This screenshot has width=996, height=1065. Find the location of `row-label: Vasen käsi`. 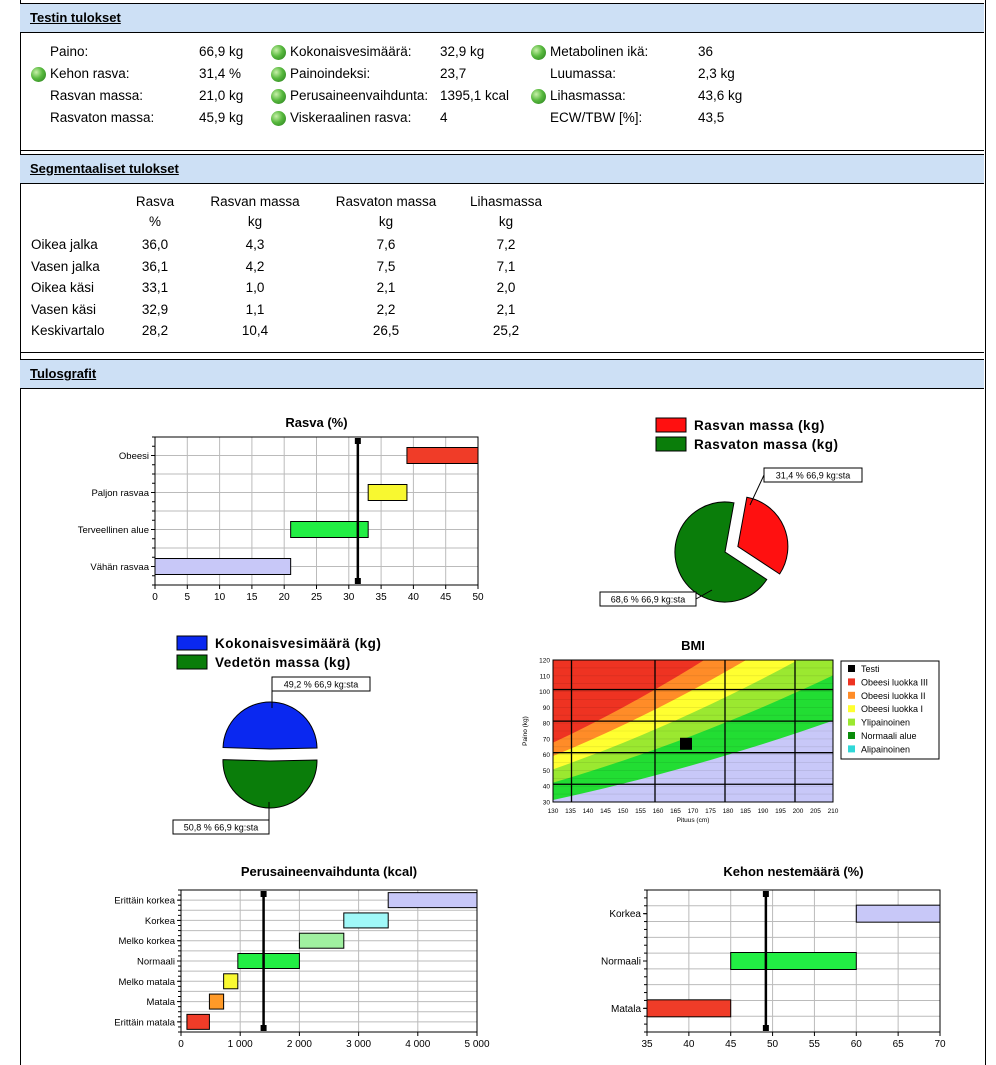

row-label: Vasen käsi is located at coordinates (64, 309).